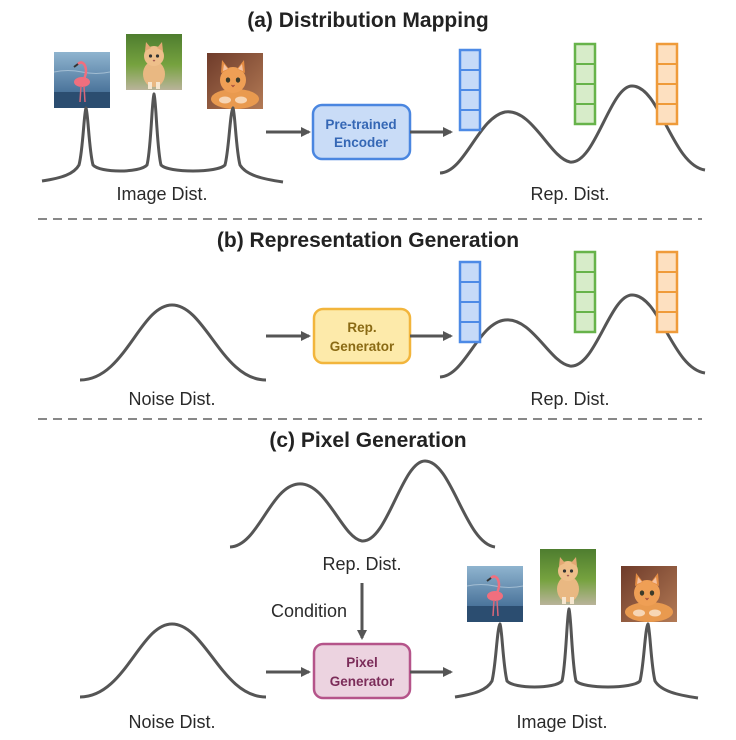 The width and height of the screenshot is (736, 740). Describe the element at coordinates (361, 142) in the screenshot. I see `encoder-label-line2: Encoder` at that location.